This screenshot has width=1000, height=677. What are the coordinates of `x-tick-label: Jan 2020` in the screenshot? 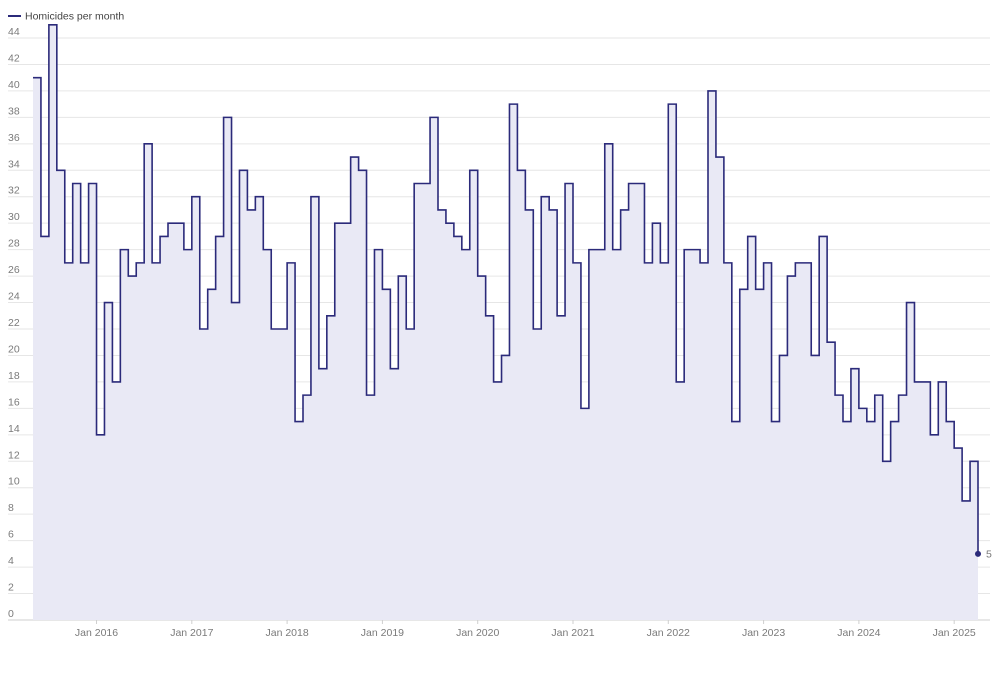 It's located at (477, 633).